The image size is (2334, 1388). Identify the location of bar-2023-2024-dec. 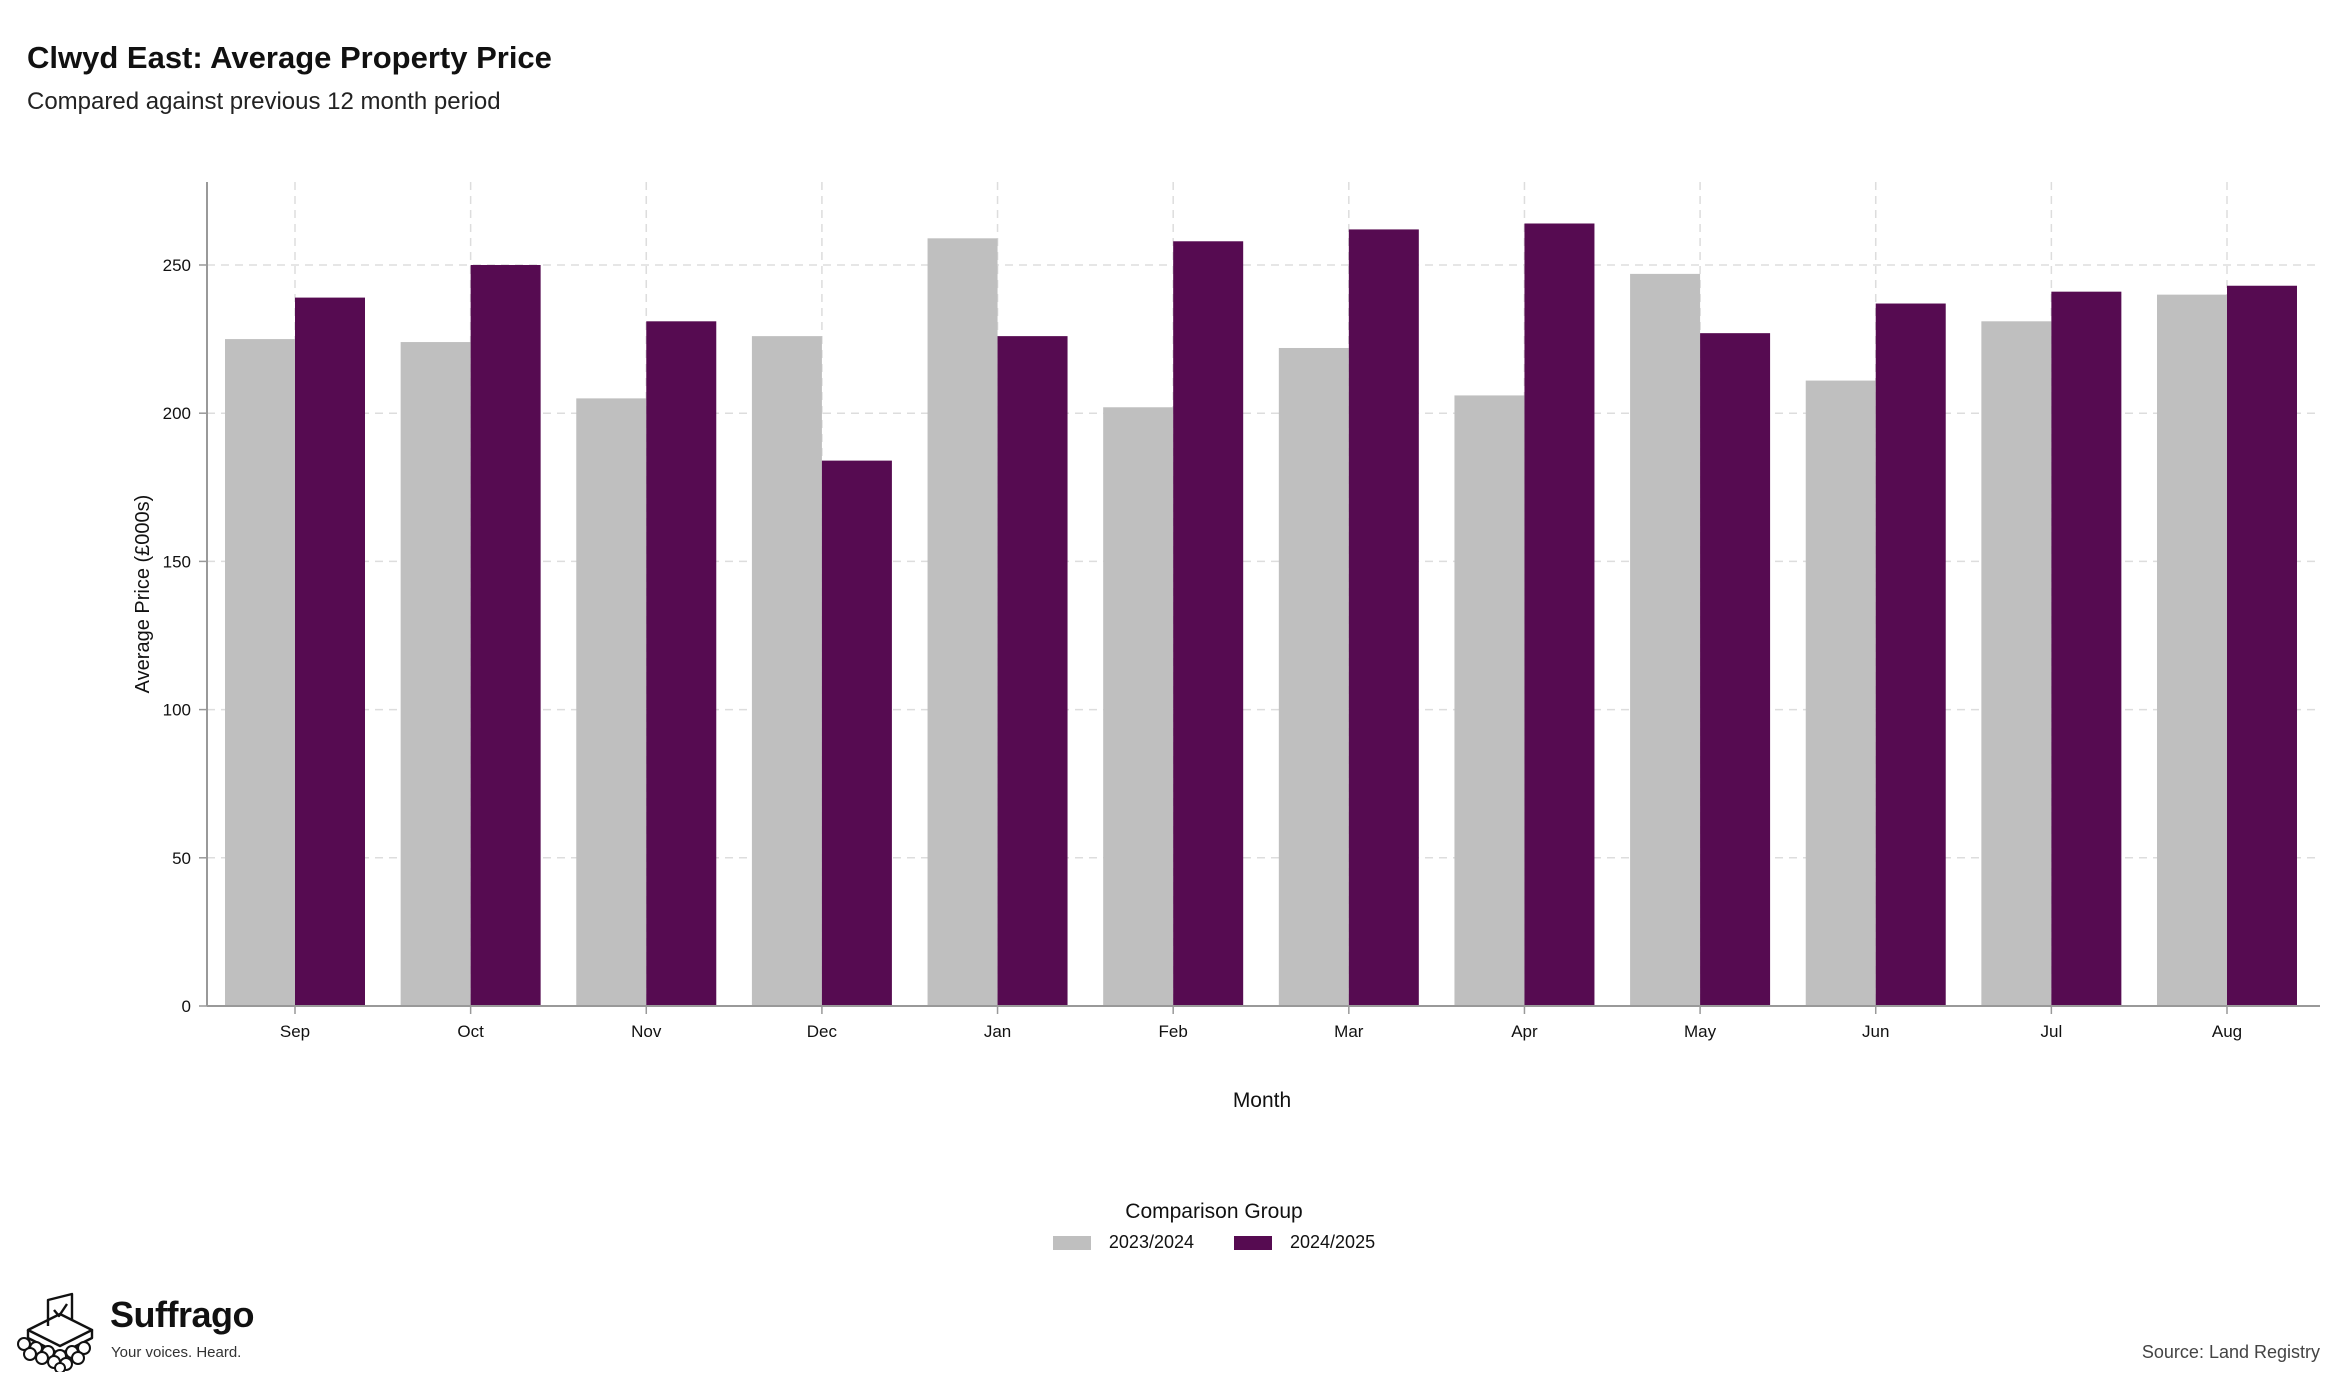
(786, 671).